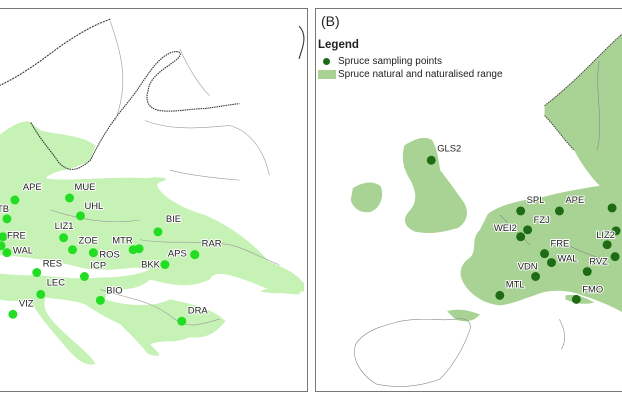 The image size is (622, 400). I want to click on site-label: BKK, so click(151, 264).